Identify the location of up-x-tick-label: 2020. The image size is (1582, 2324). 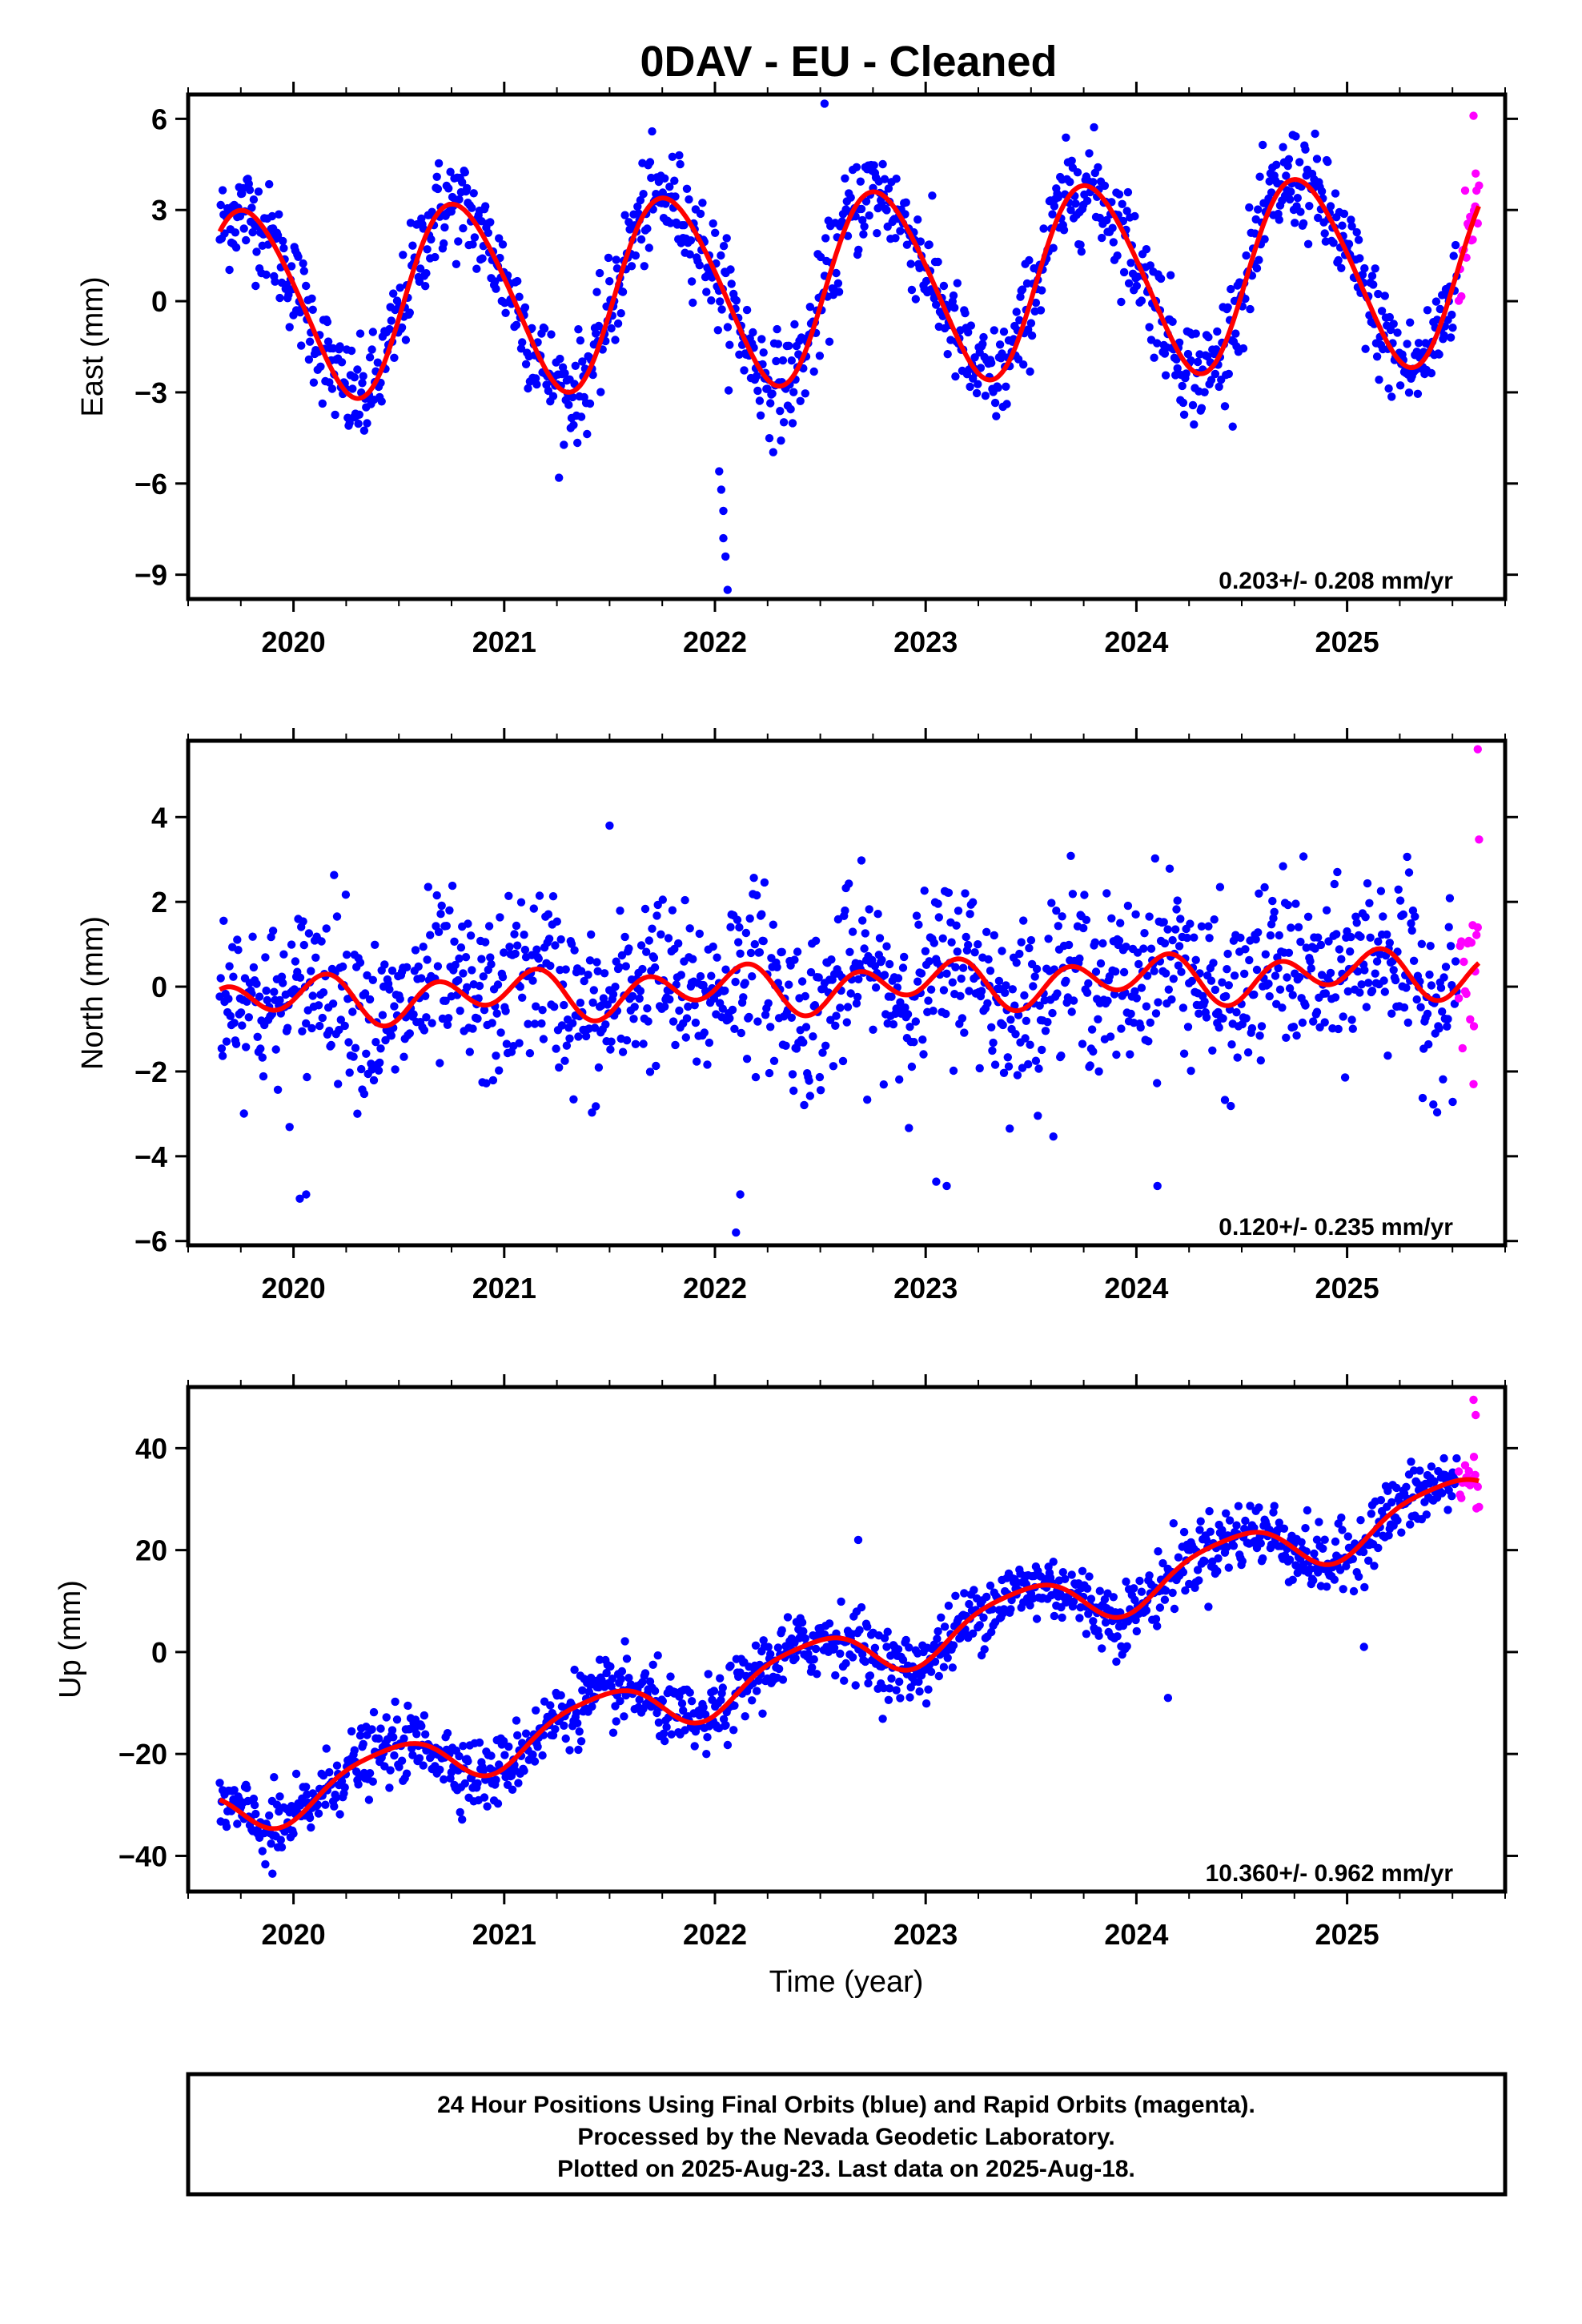
(294, 1934).